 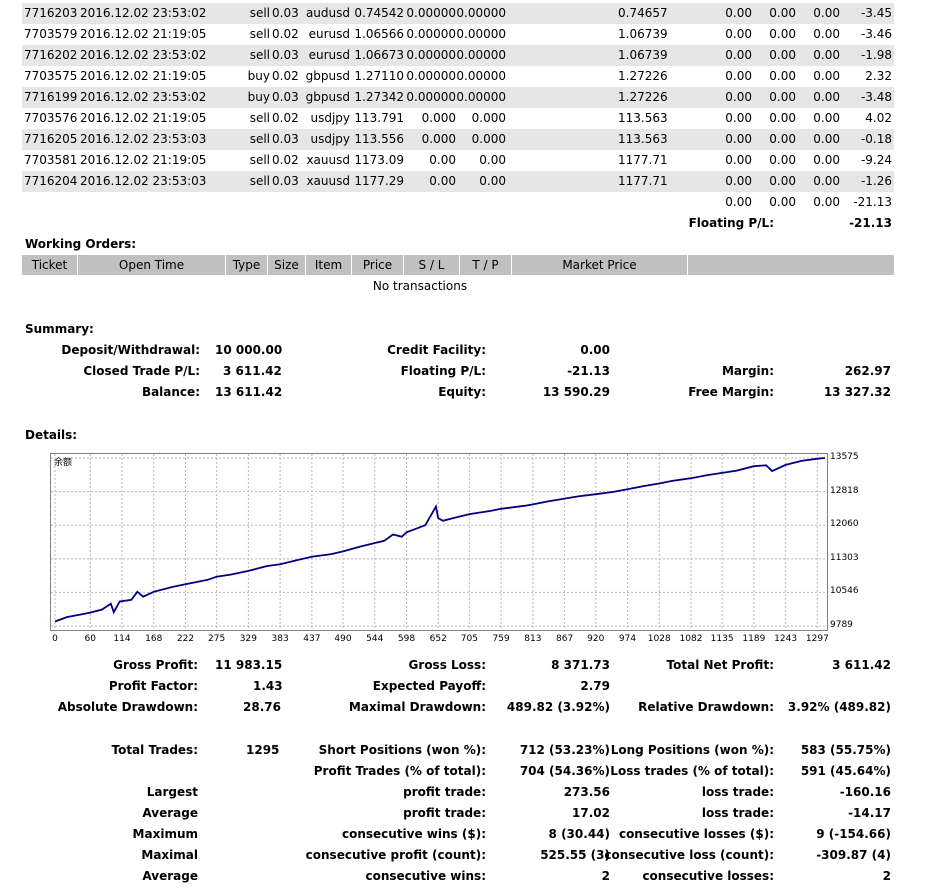 What do you see at coordinates (248, 639) in the screenshot?
I see `x-tick-label: 329` at bounding box center [248, 639].